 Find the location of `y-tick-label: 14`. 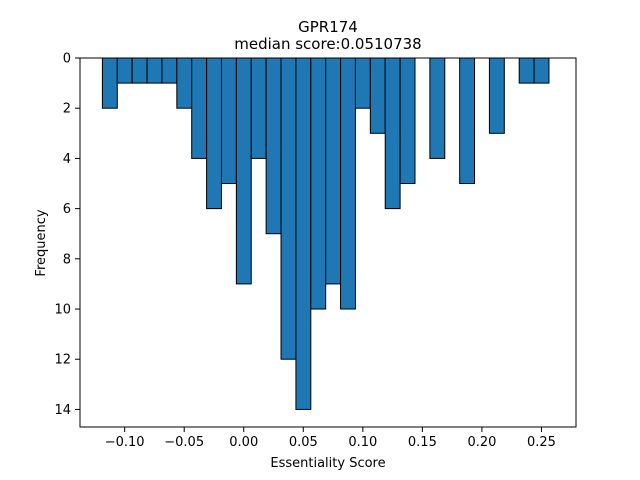

y-tick-label: 14 is located at coordinates (62, 410).